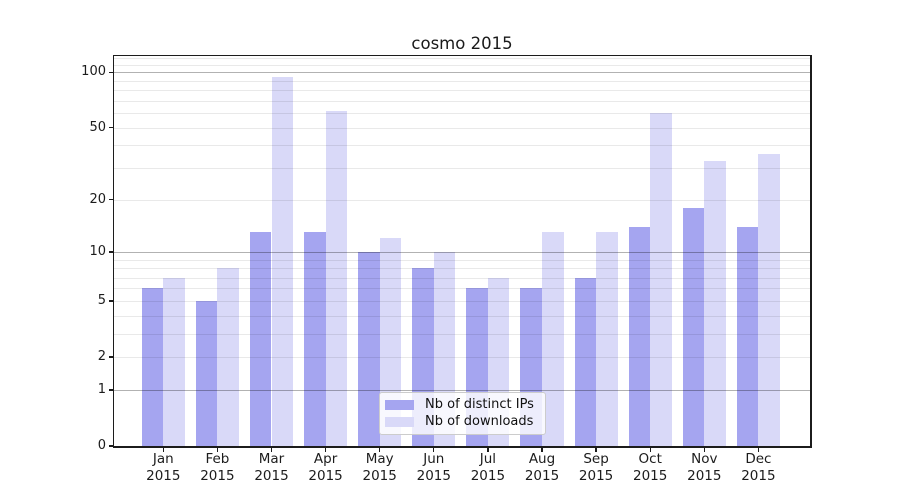 This screenshot has width=900, height=500. Describe the element at coordinates (704, 467) in the screenshot. I see `x-tick-label-nov: Nov 2015` at that location.